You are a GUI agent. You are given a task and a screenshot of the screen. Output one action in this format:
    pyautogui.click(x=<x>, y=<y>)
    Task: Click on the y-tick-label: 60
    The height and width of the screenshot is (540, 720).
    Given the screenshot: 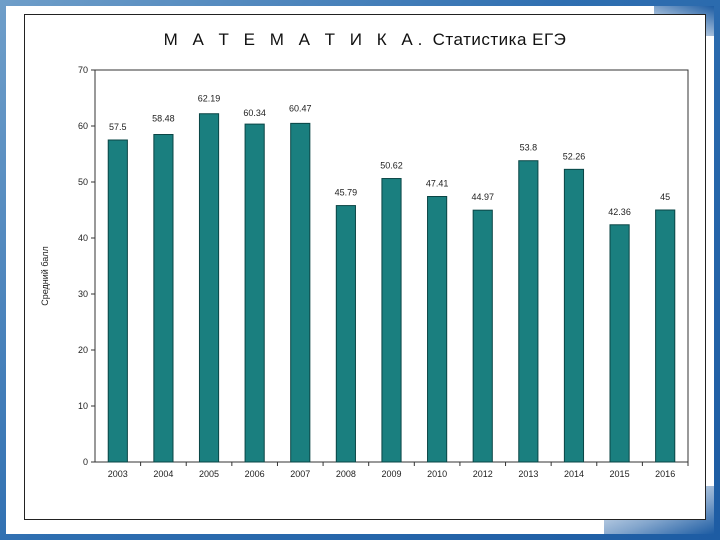 What is the action you would take?
    pyautogui.click(x=83, y=126)
    